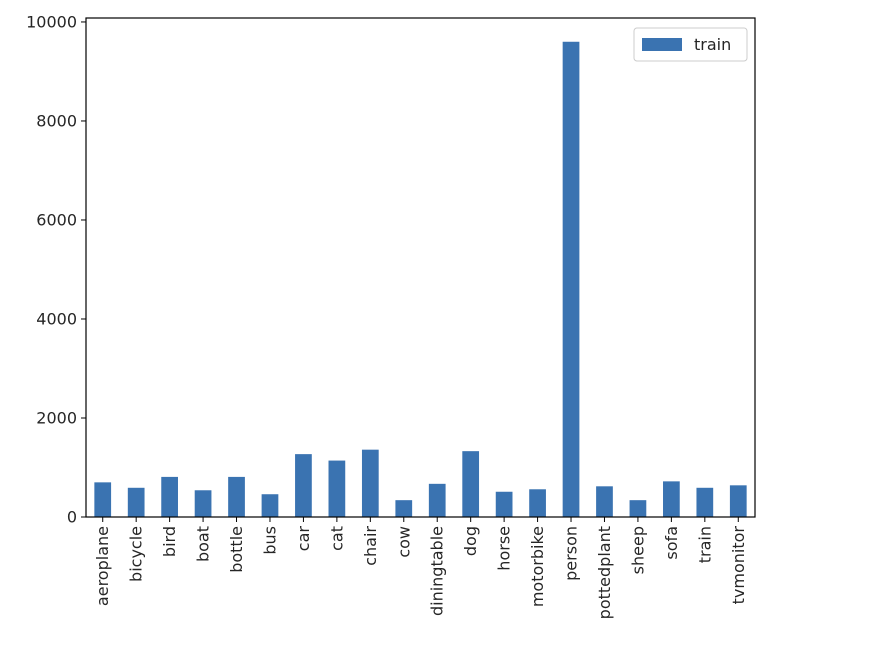 The width and height of the screenshot is (870, 652). Describe the element at coordinates (102, 566) in the screenshot. I see `x-tick-label: aeroplane` at that location.